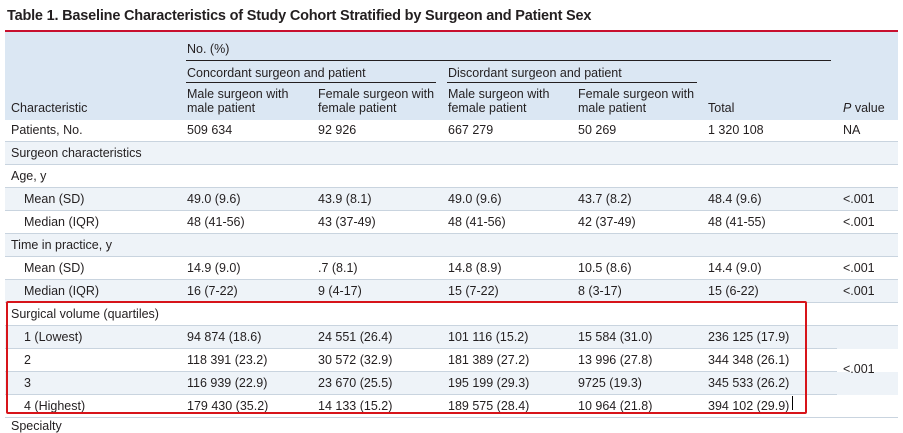  I want to click on row-label: 2, so click(27, 360).